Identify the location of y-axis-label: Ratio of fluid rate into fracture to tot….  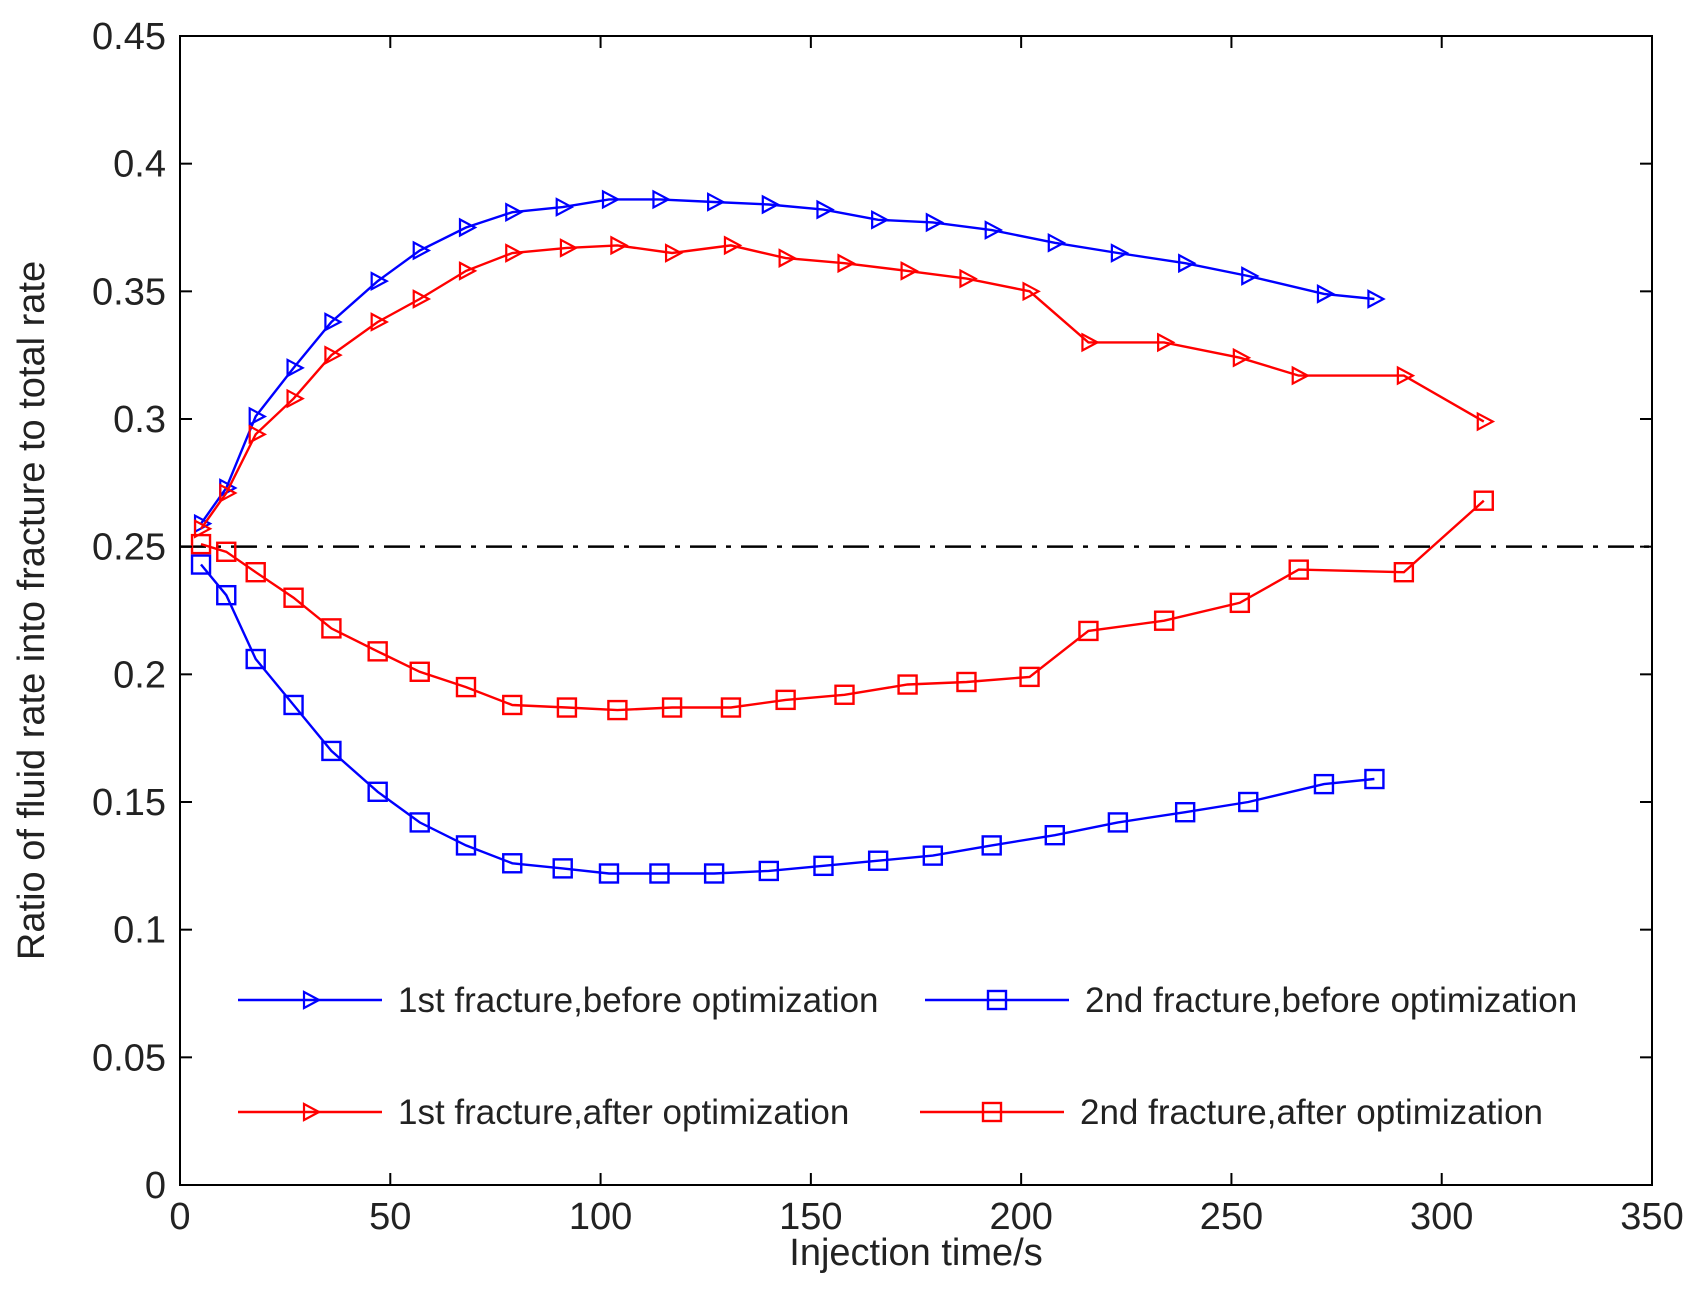
(32, 610).